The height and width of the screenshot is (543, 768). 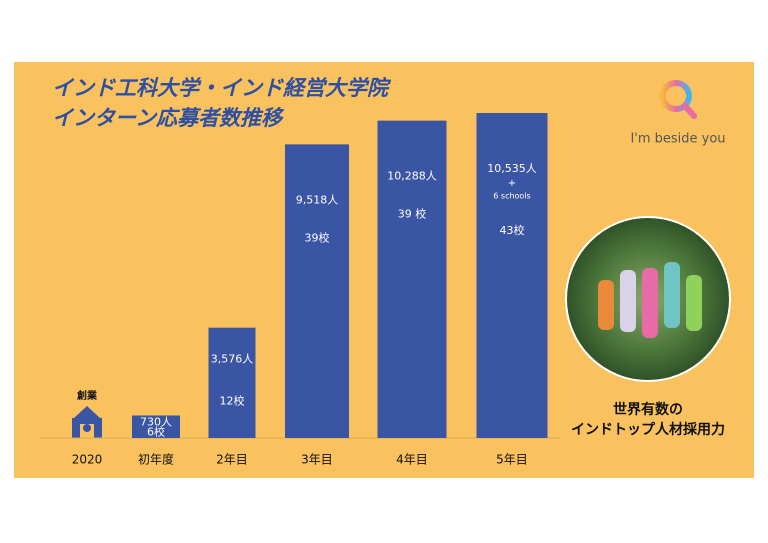 I want to click on value-label: 10,288人, so click(x=412, y=176).